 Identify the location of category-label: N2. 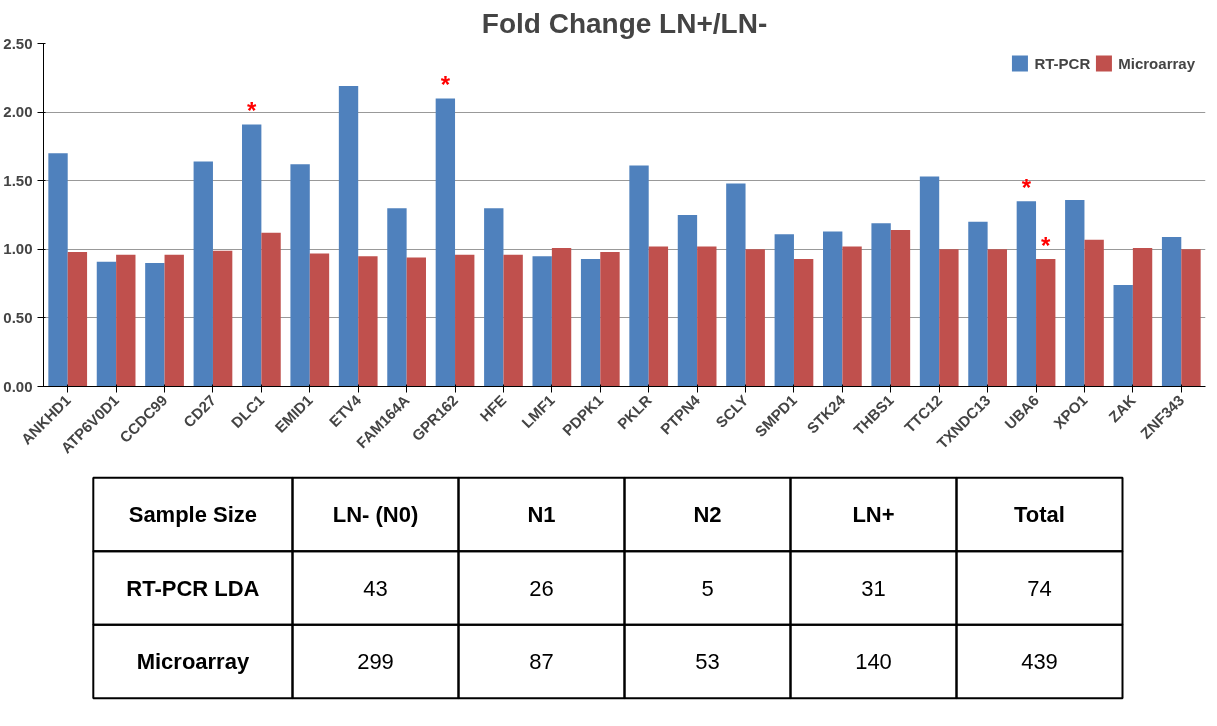
(707, 515).